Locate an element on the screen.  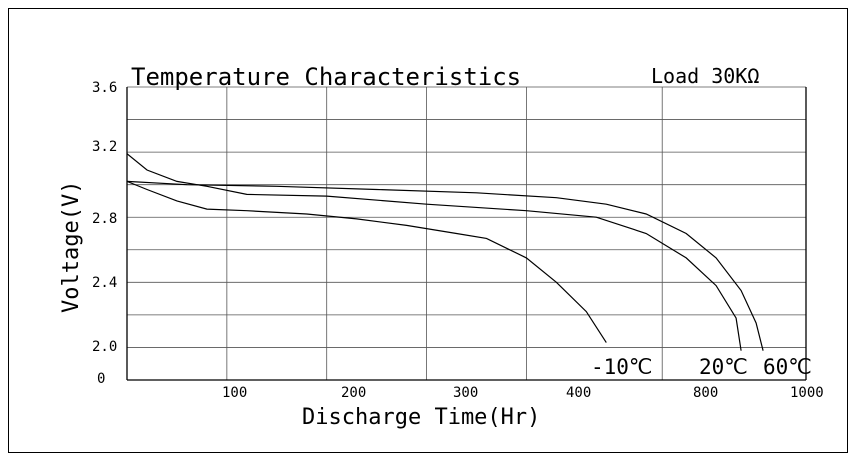
curve-label-20c: 20℃ is located at coordinates (723, 367).